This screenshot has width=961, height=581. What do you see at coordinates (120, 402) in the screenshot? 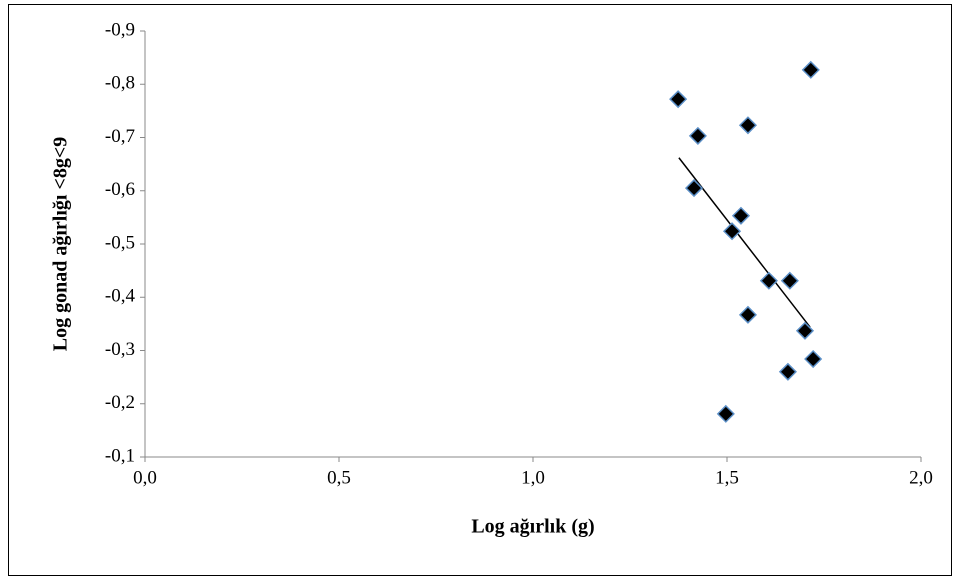
I see `y-tick-label: -0,2` at bounding box center [120, 402].